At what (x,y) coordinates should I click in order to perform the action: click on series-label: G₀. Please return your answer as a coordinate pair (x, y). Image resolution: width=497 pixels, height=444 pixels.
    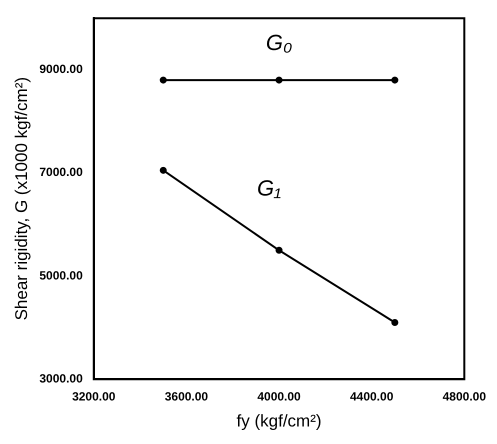
    Looking at the image, I should click on (279, 43).